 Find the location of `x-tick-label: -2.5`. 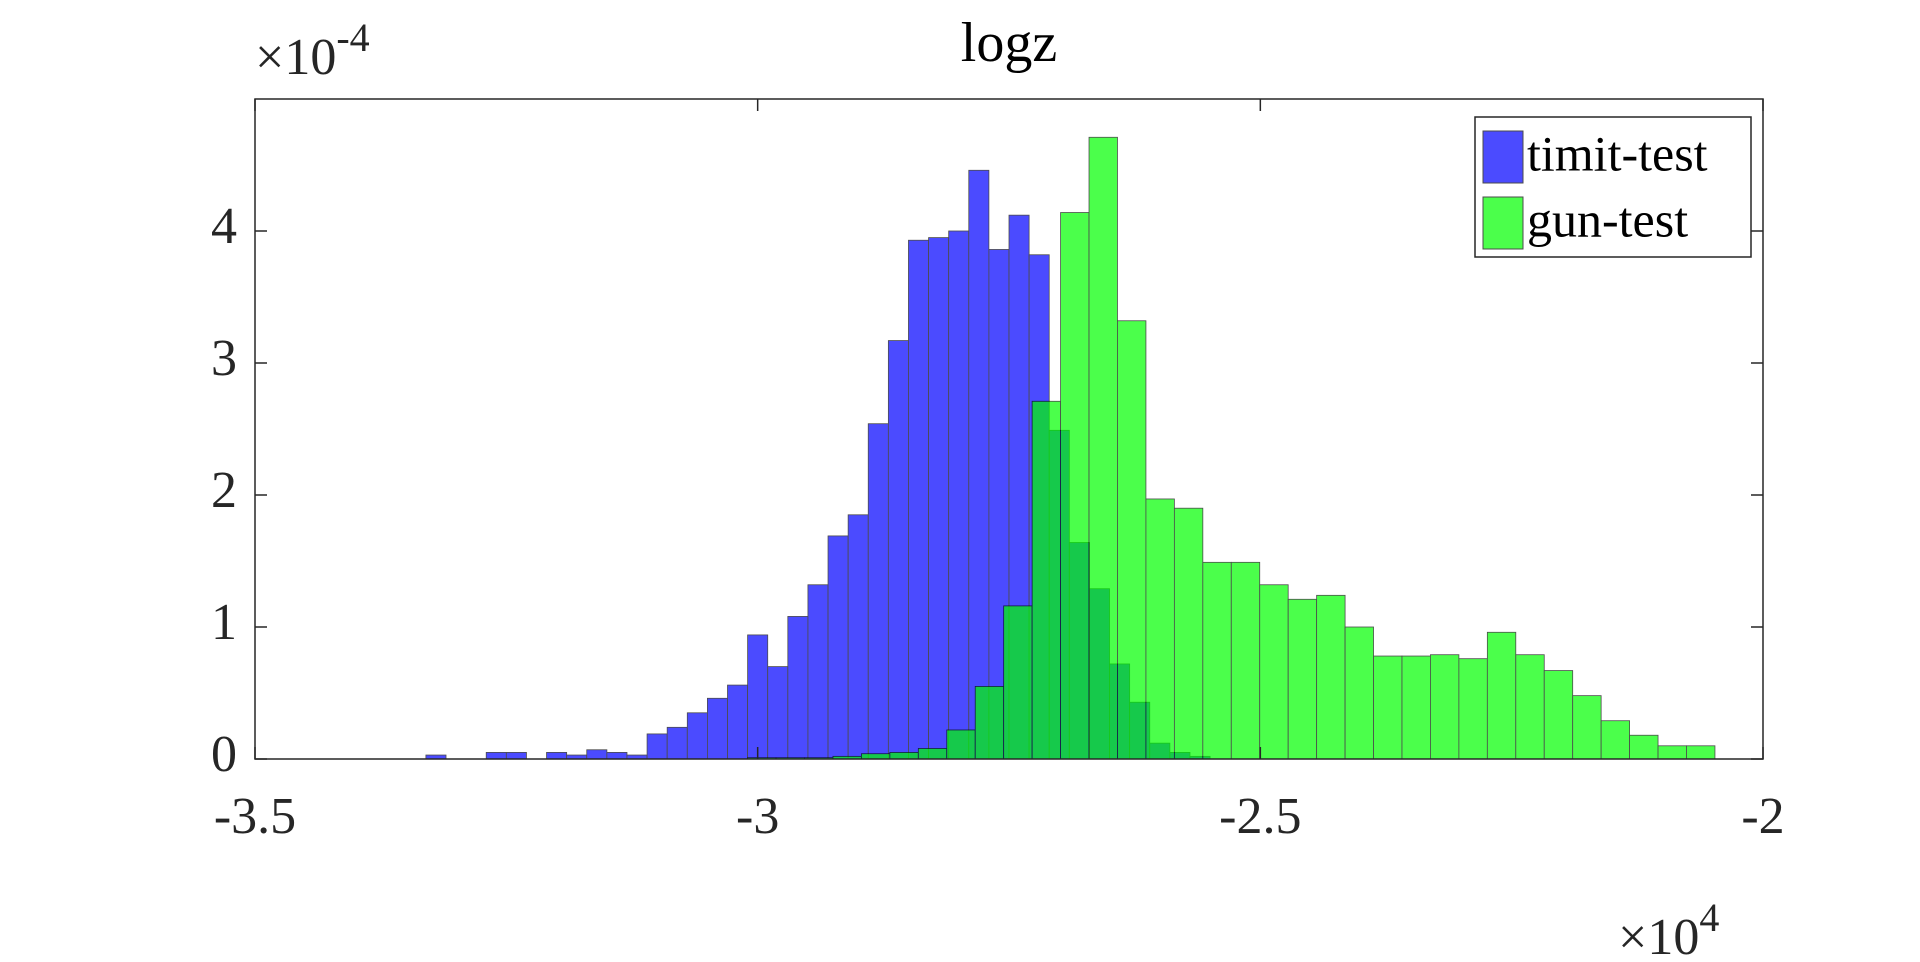

x-tick-label: -2.5 is located at coordinates (1260, 816).